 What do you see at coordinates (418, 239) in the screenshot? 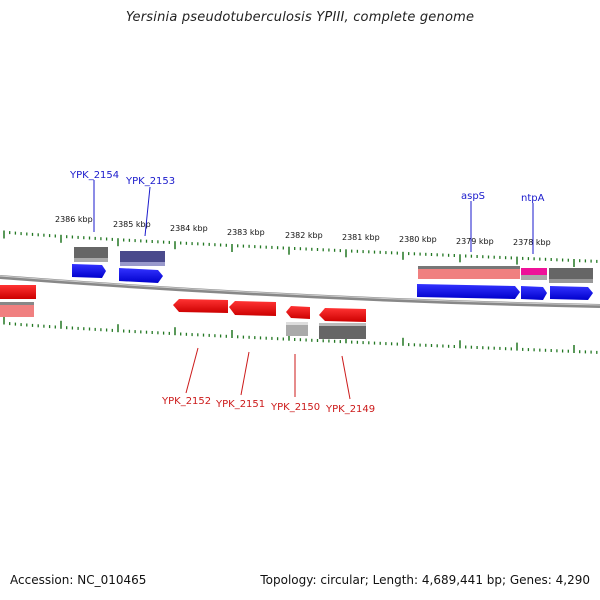
I see `scale-tick-label: 2380 kbp` at bounding box center [418, 239].